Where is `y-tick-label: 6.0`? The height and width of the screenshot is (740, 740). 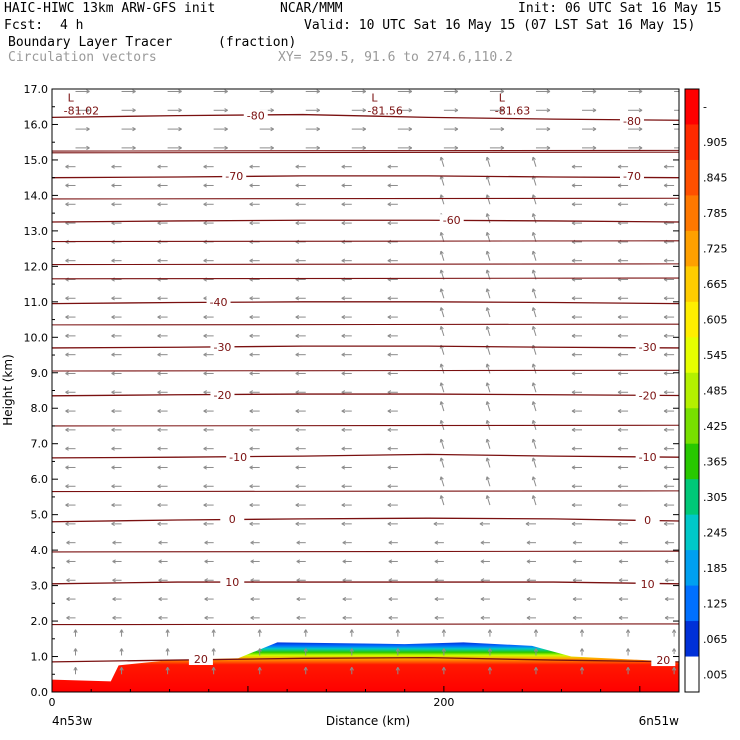
y-tick-label: 6.0 is located at coordinates (40, 479).